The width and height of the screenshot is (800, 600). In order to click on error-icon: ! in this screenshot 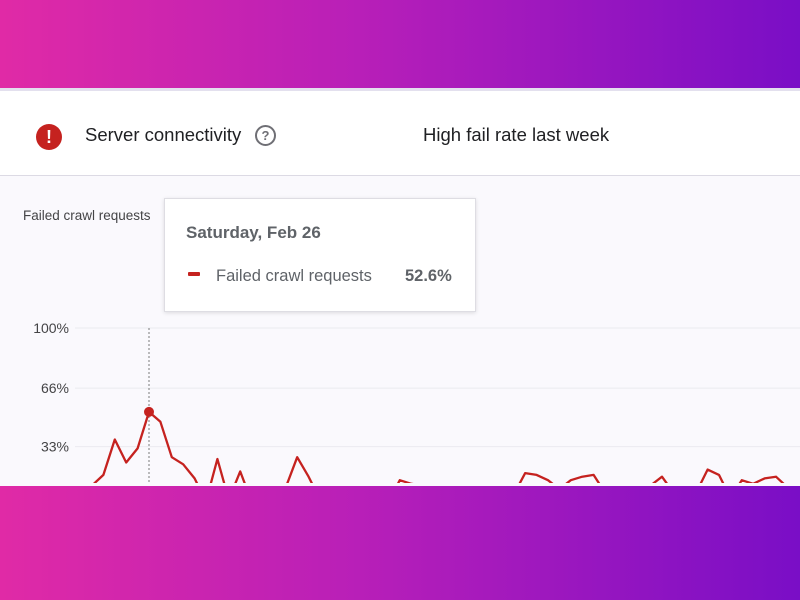, I will do `click(49, 137)`.